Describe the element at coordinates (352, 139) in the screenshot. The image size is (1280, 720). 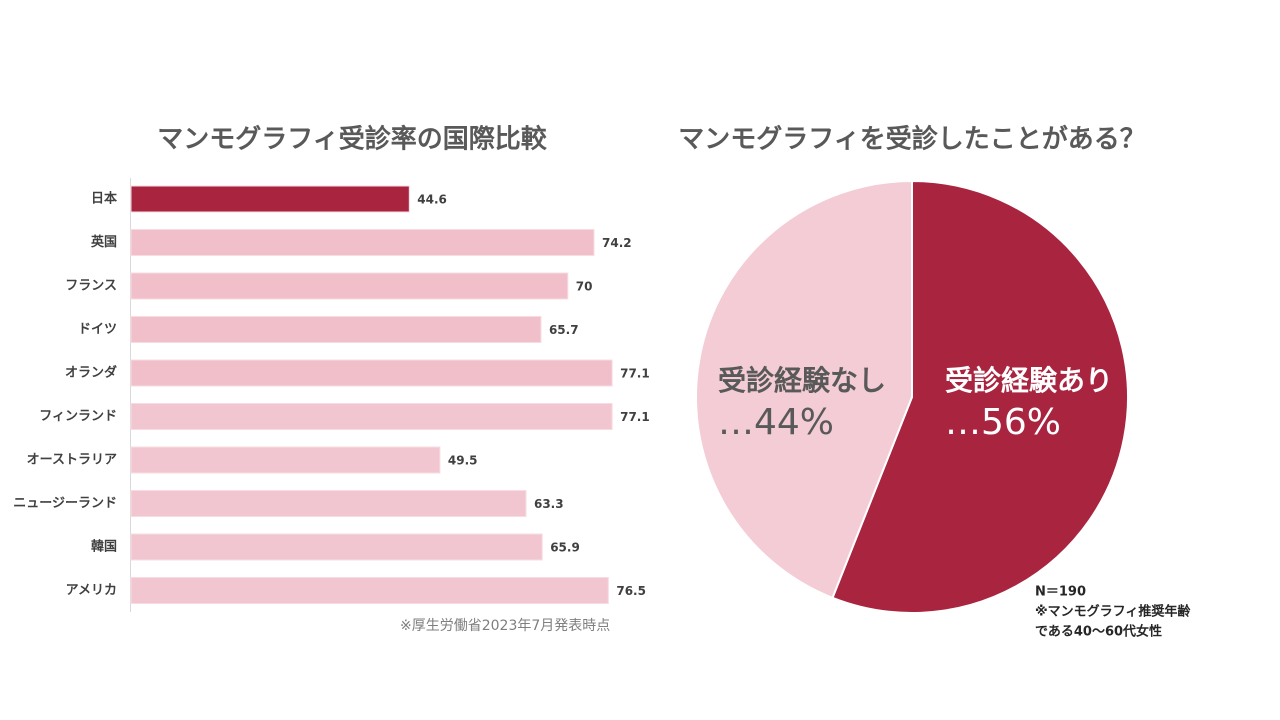
I see `bar-title: マンモグラフィ受診率の国際比較` at that location.